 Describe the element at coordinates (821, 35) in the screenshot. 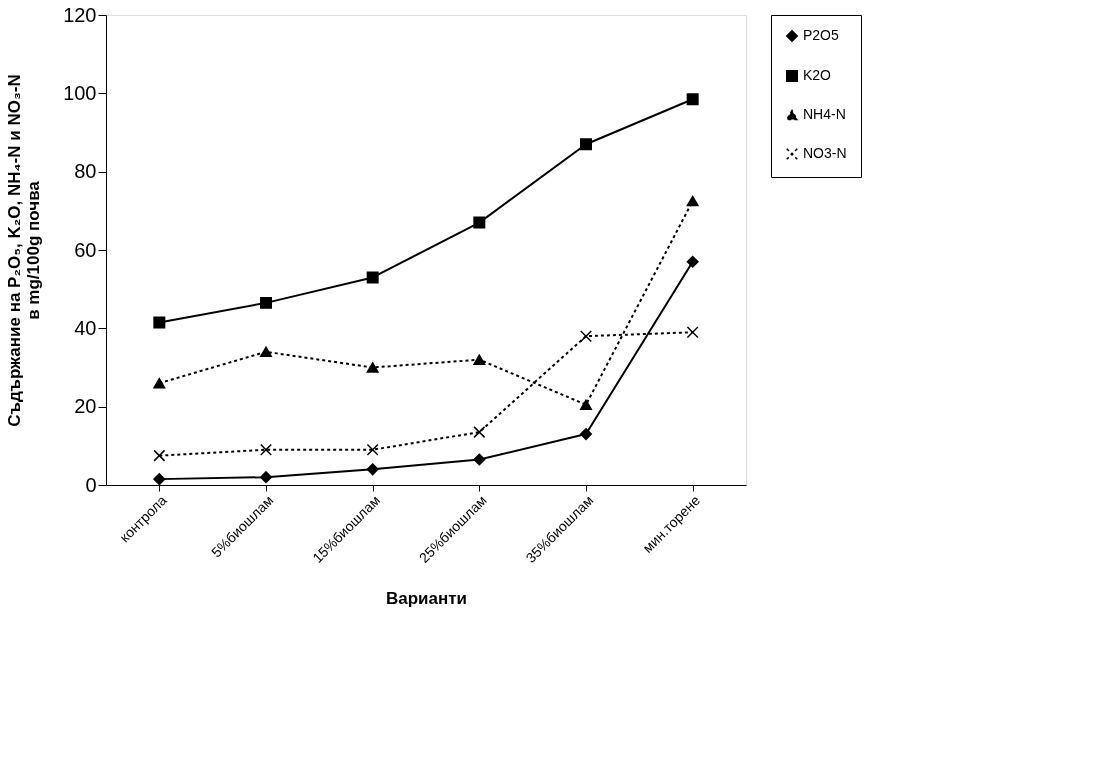

I see `legend-label: P2O5` at that location.